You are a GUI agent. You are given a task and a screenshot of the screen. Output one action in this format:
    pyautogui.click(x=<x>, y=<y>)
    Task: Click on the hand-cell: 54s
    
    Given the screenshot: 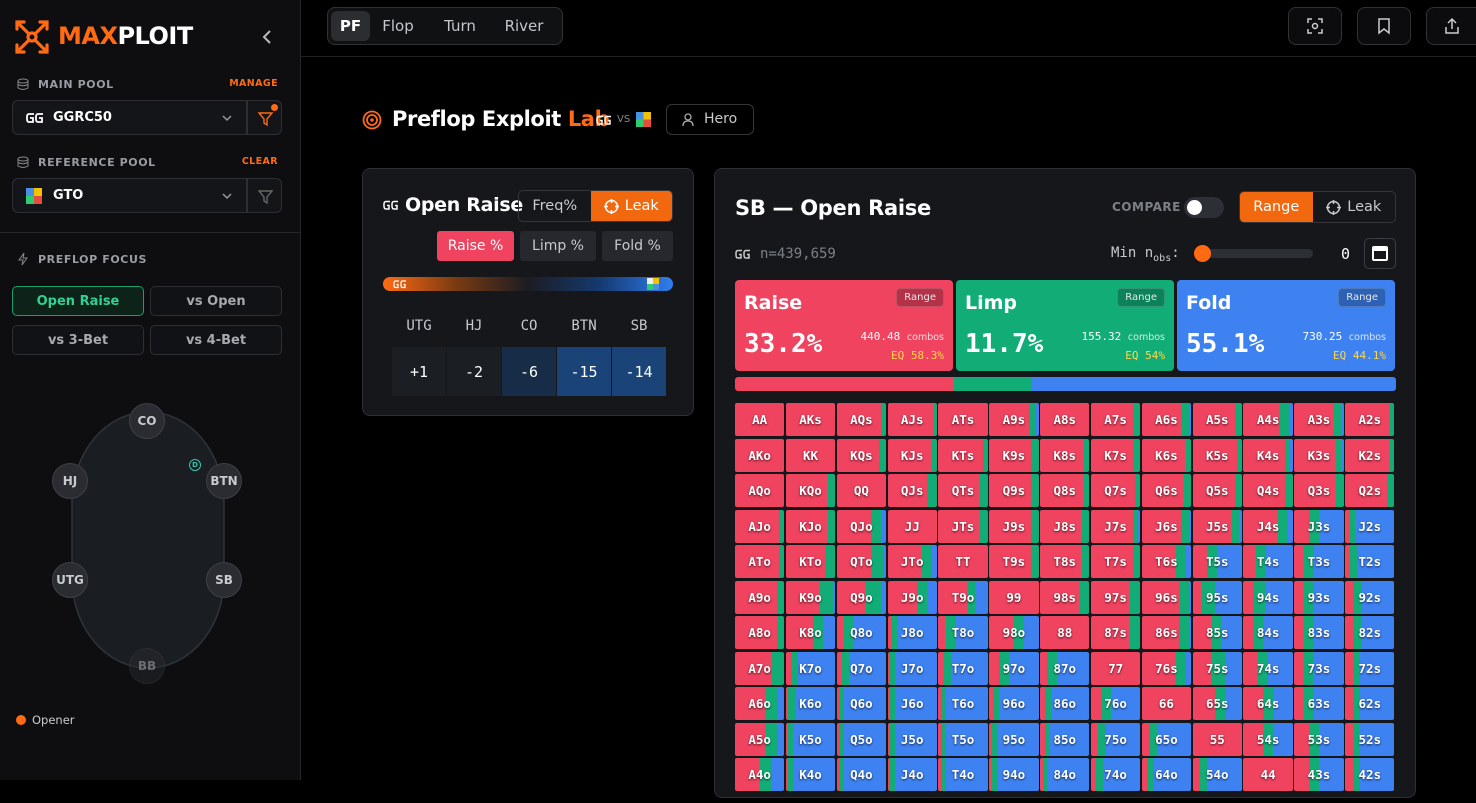 What is the action you would take?
    pyautogui.click(x=1268, y=739)
    